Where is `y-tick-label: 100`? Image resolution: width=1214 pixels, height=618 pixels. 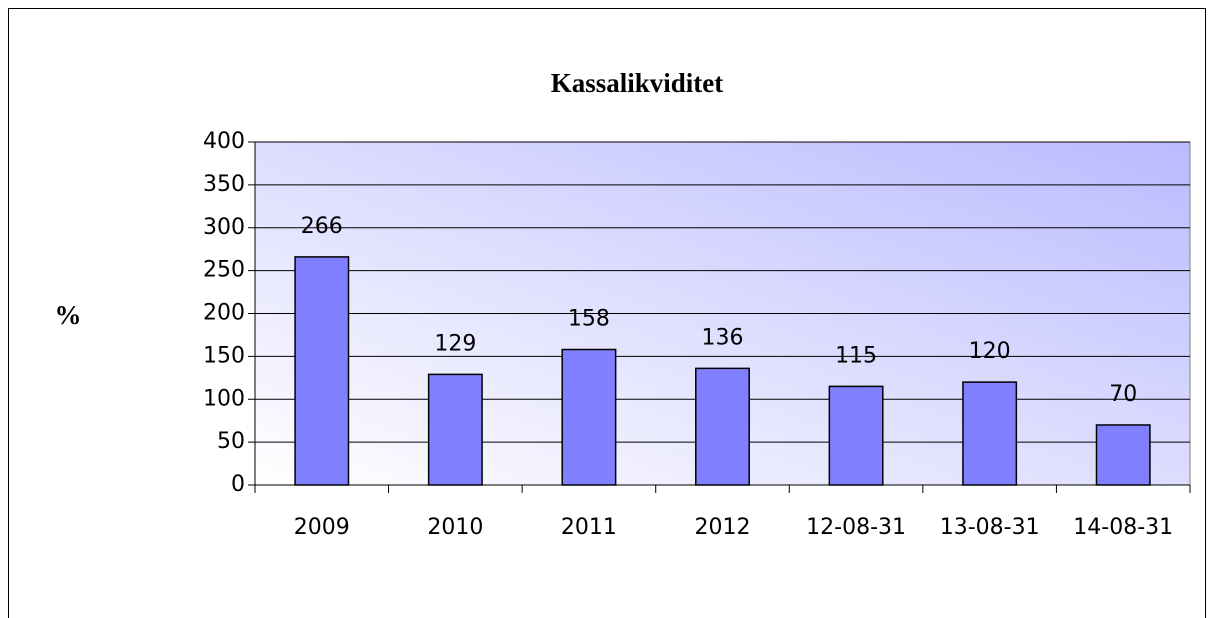
y-tick-label: 100 is located at coordinates (224, 398).